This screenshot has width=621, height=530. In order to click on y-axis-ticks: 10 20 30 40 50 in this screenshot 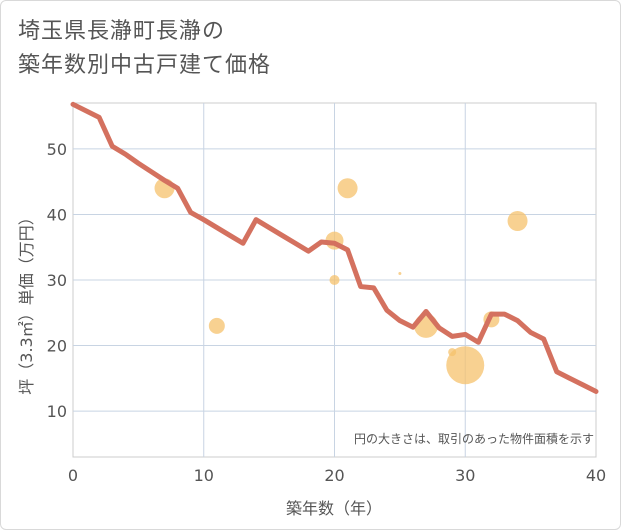, I will do `click(57, 280)`.